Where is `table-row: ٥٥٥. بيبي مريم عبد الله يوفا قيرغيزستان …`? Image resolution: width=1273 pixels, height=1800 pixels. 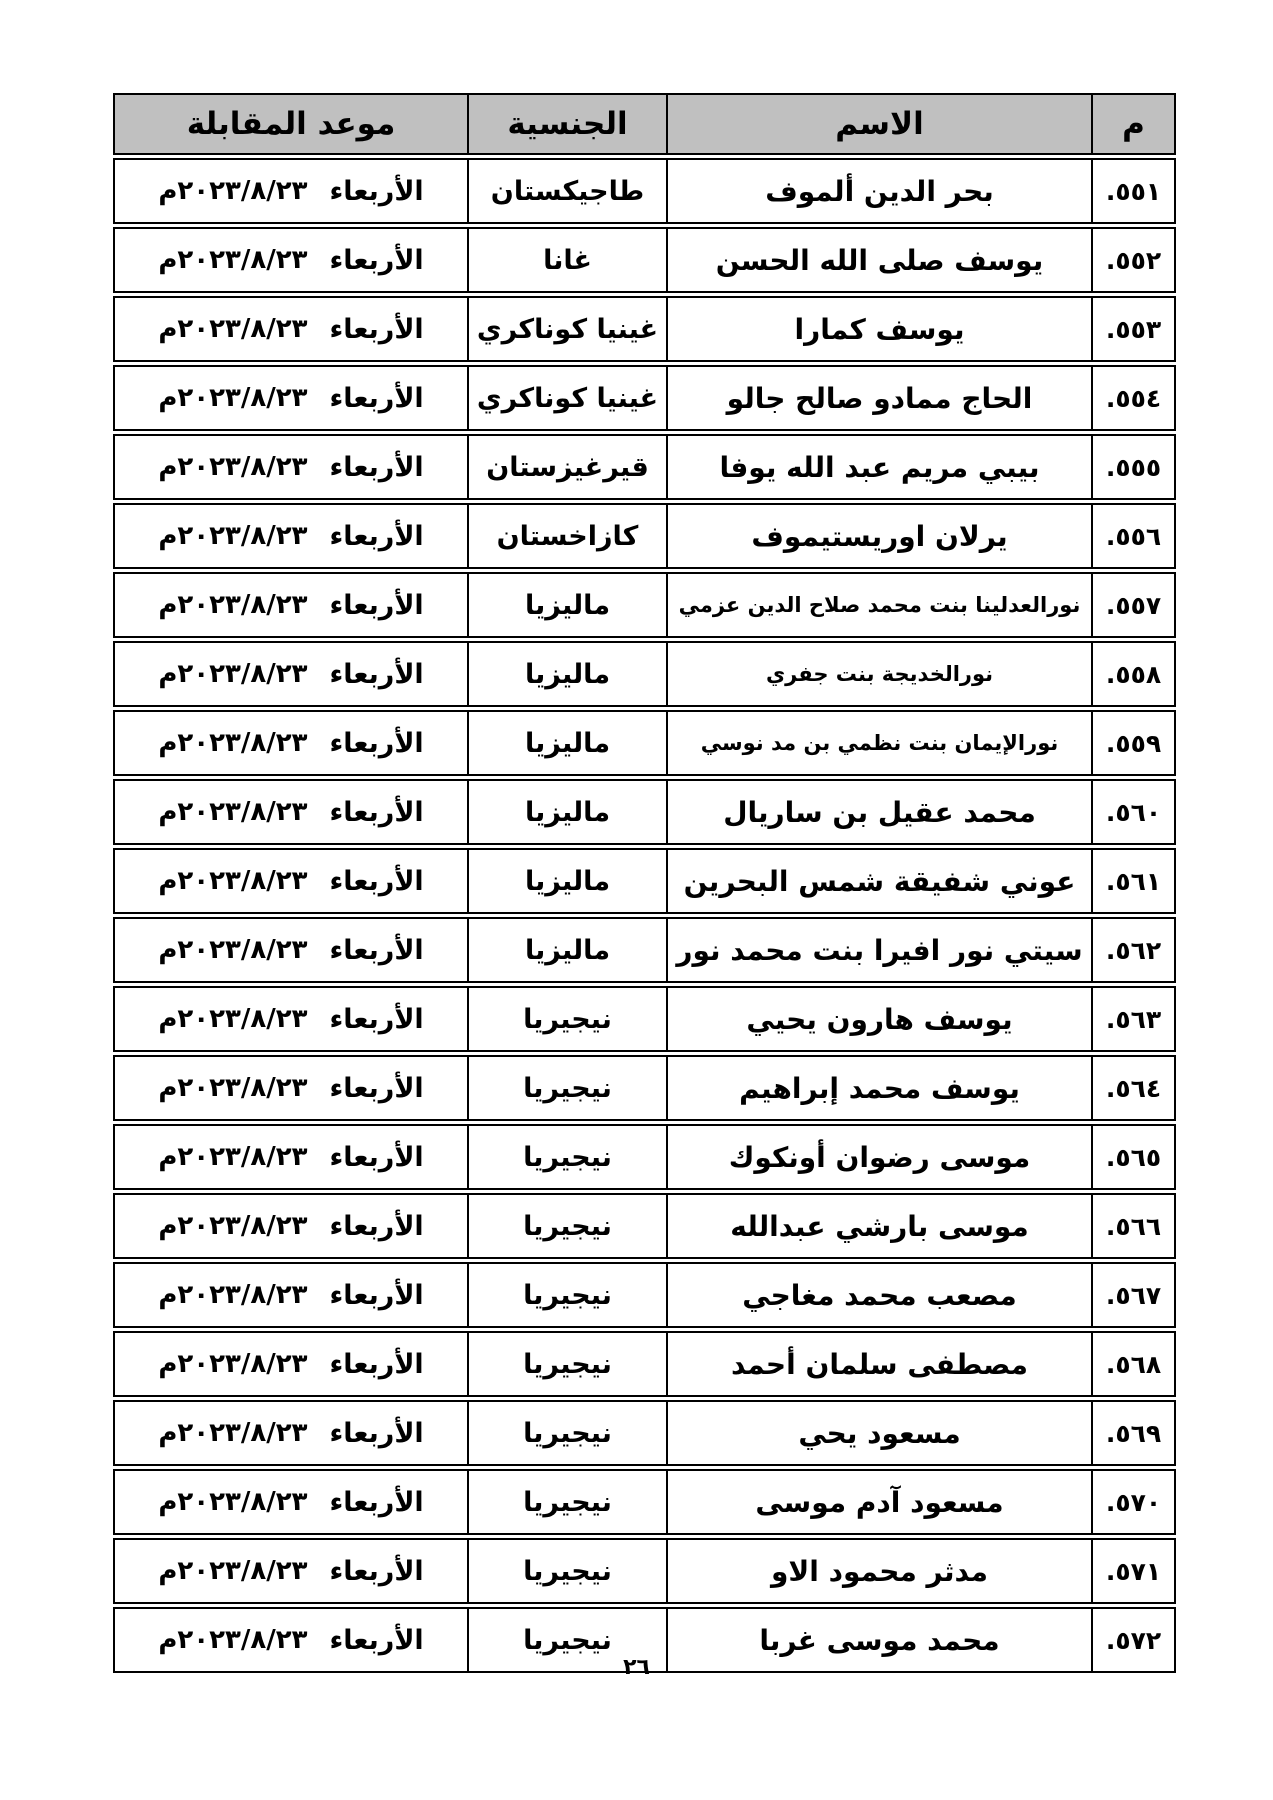
table-row: ٥٥٥. بيبي مريم عبد الله يوفا قيرغيزستان … is located at coordinates (644, 467).